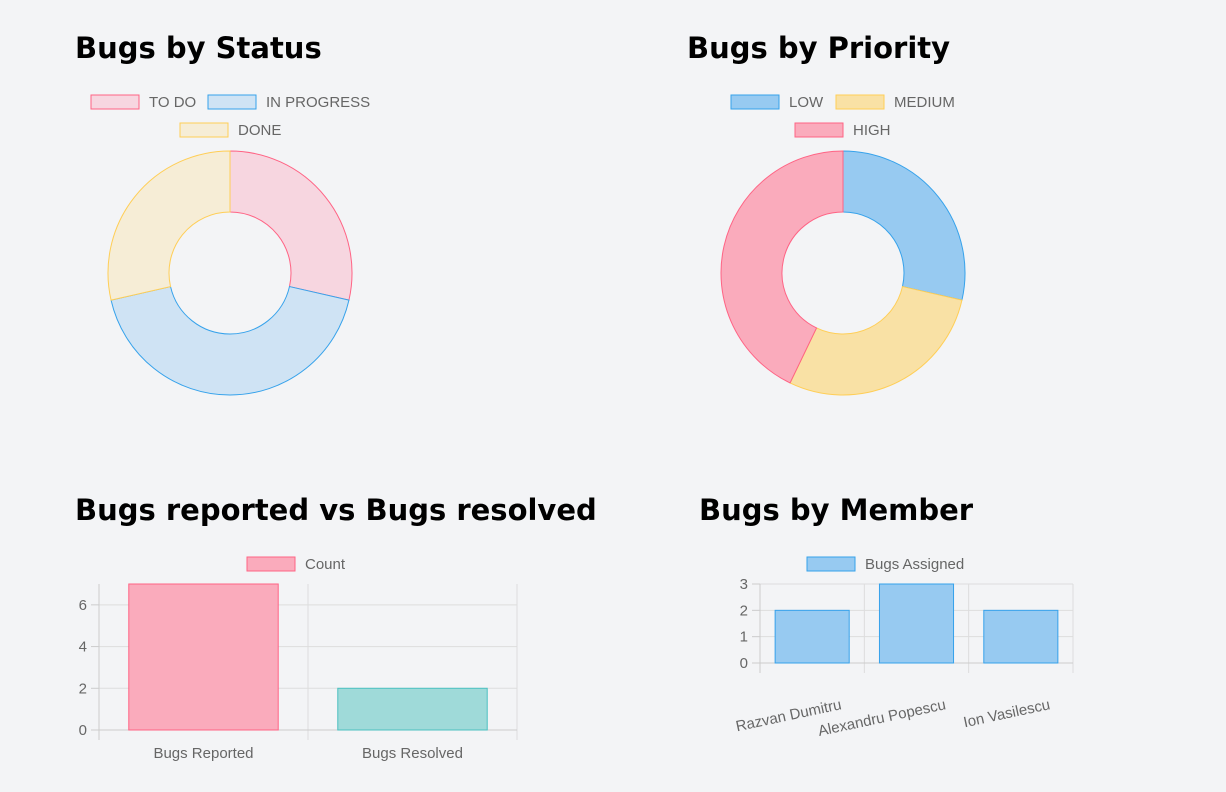 This screenshot has width=1226, height=792. I want to click on legend-item-medium: MEDIUM, so click(895, 102).